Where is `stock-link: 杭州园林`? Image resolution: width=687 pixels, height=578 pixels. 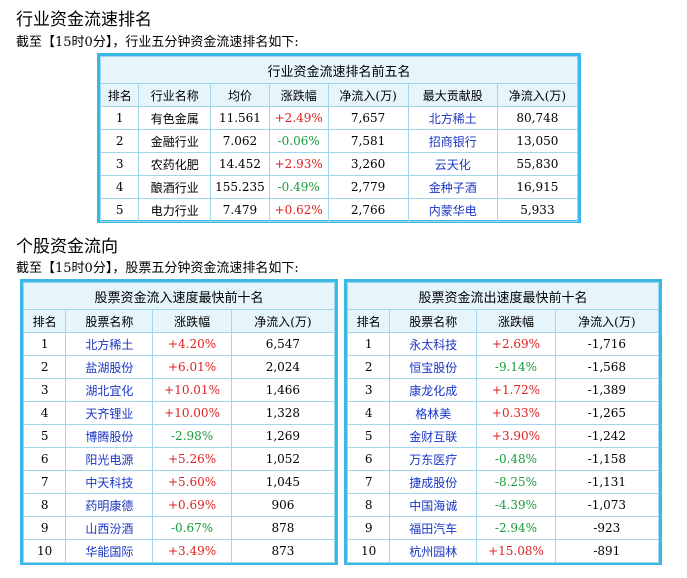
stock-link: 杭州园林 is located at coordinates (433, 551).